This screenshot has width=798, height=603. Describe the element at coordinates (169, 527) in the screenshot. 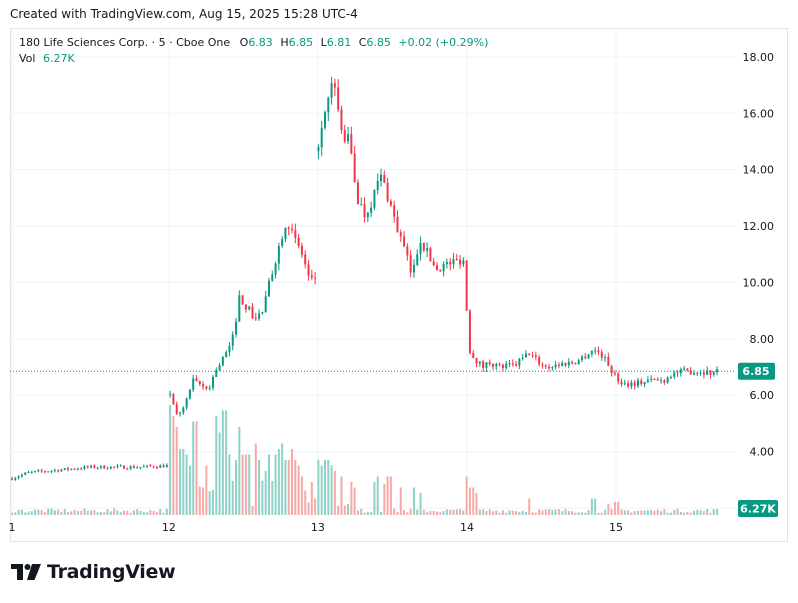

I see `time-tick-label: 12` at that location.